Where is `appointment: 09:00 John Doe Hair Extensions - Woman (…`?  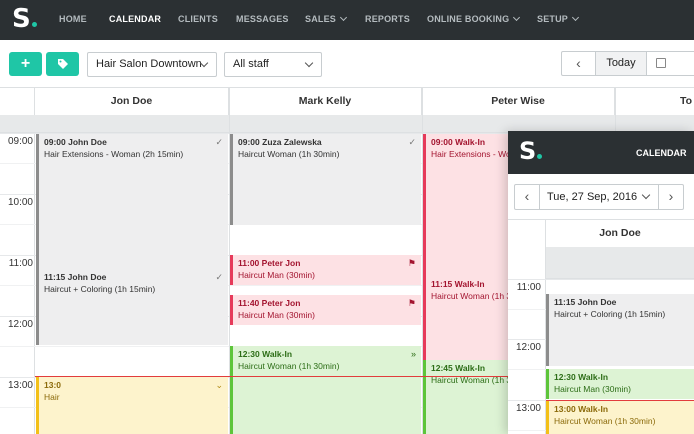 appointment: 09:00 John Doe Hair Extensions - Woman (… is located at coordinates (132, 201).